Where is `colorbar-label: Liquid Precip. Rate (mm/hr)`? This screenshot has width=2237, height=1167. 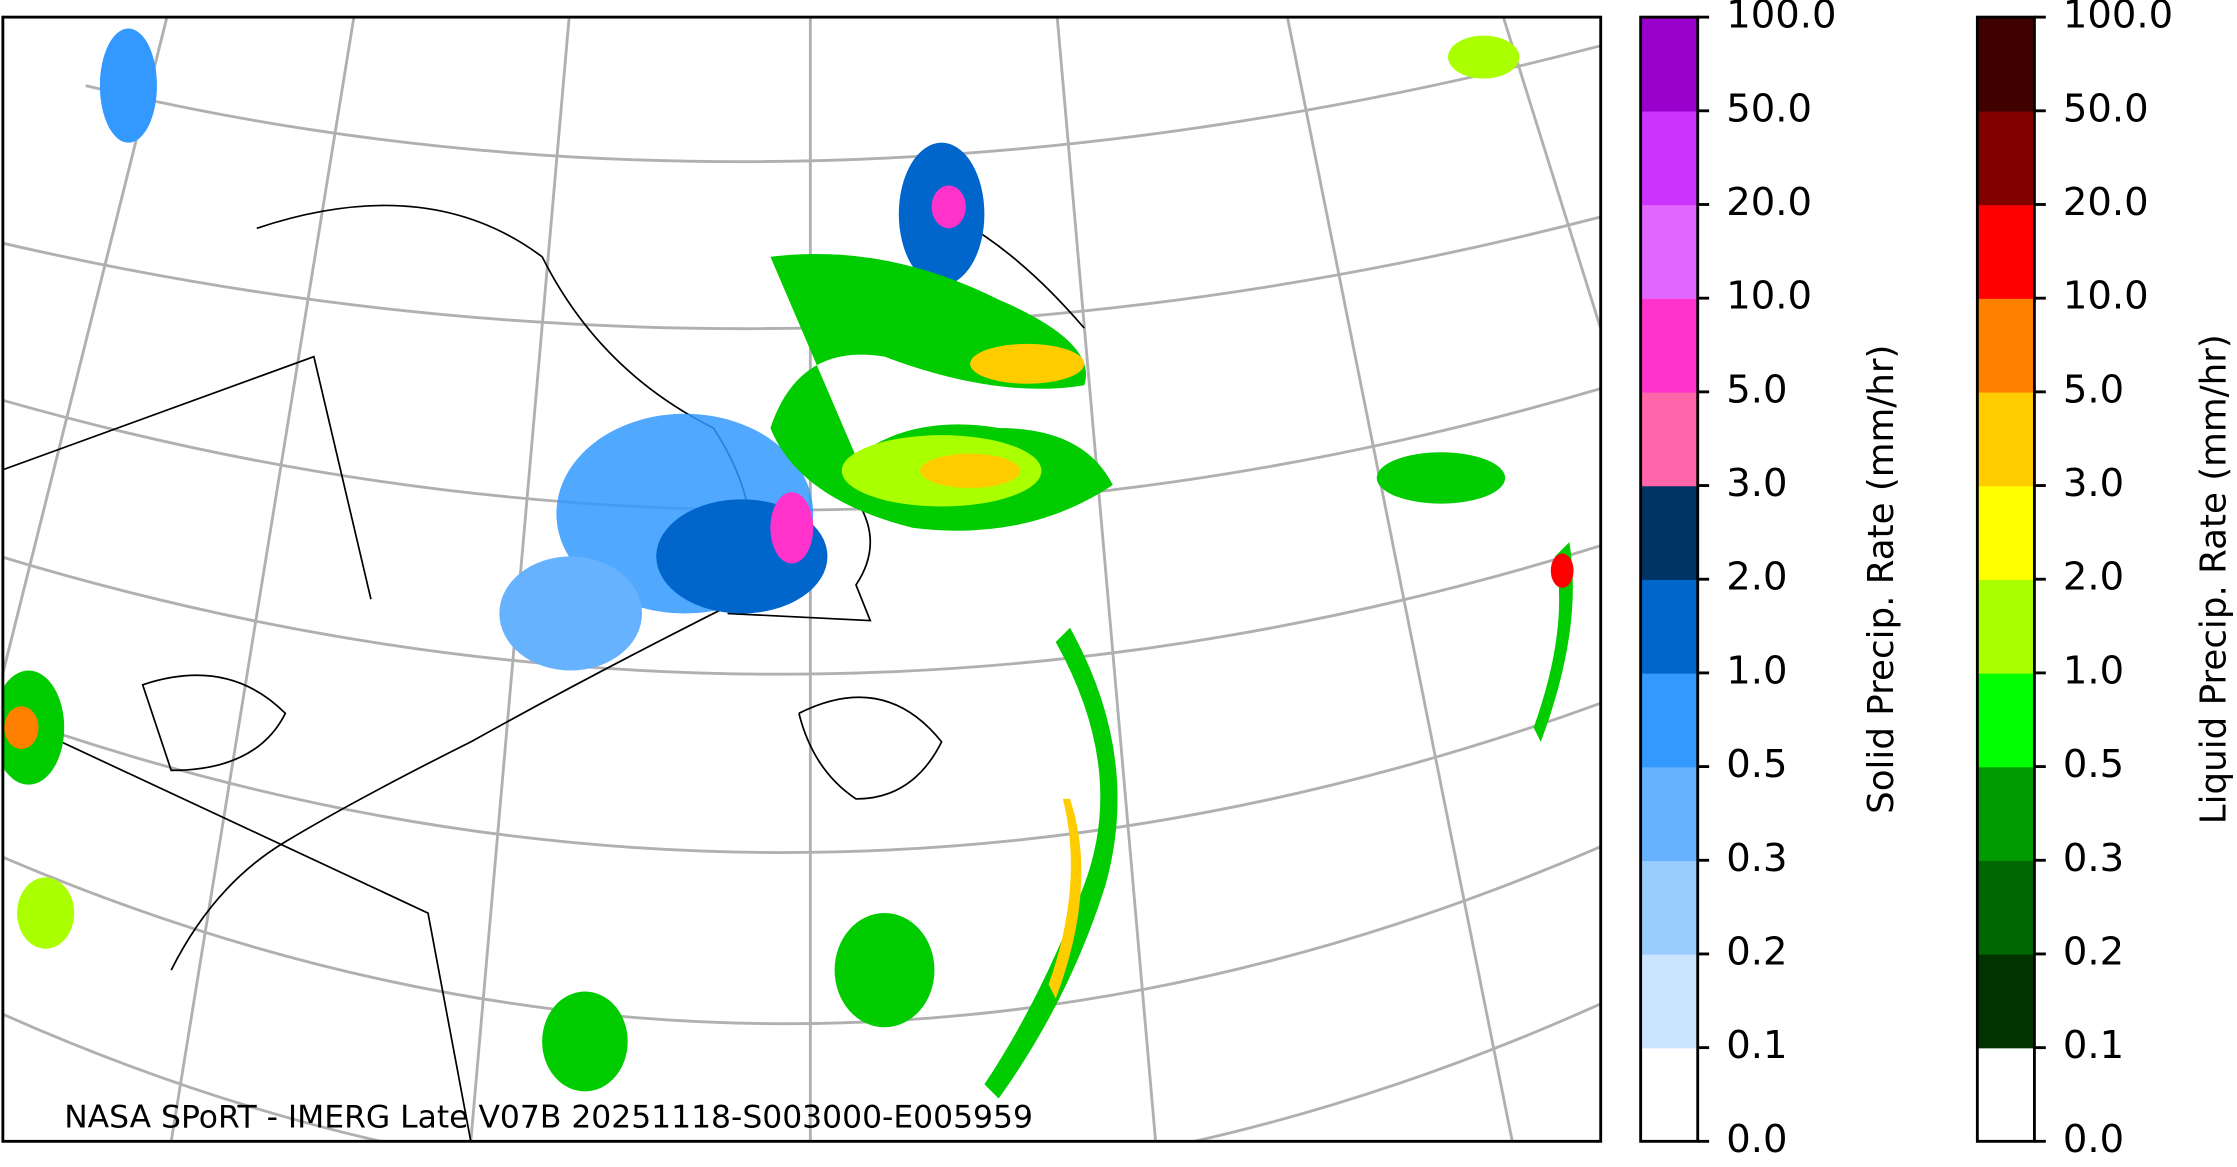
colorbar-label: Liquid Precip. Rate (mm/hr) is located at coordinates (2214, 579).